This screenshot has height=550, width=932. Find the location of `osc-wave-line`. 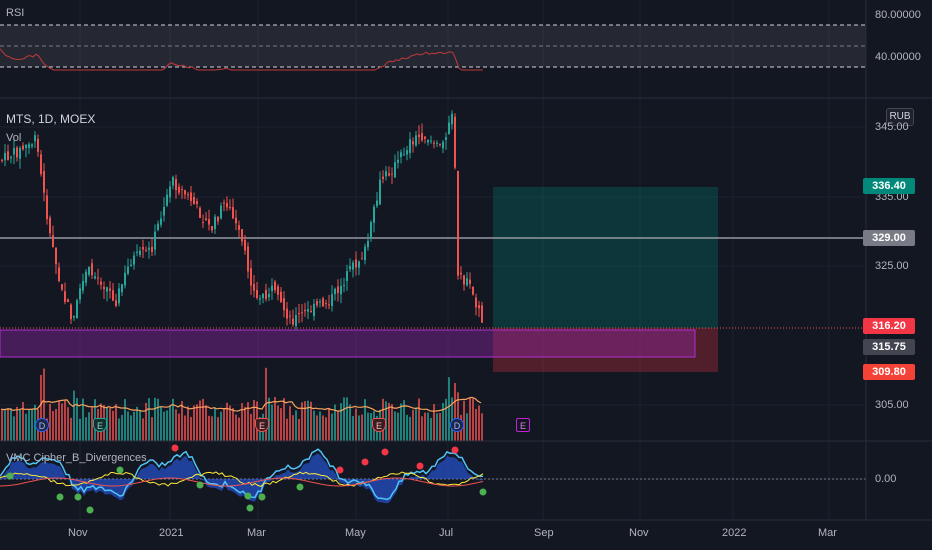

osc-wave-line is located at coordinates (242, 474).